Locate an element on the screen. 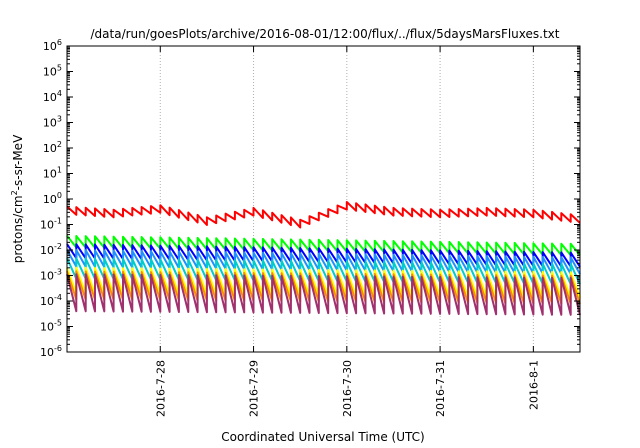 The height and width of the screenshot is (448, 640). y-tick-label: 10⁻⁵ is located at coordinates (51, 326).